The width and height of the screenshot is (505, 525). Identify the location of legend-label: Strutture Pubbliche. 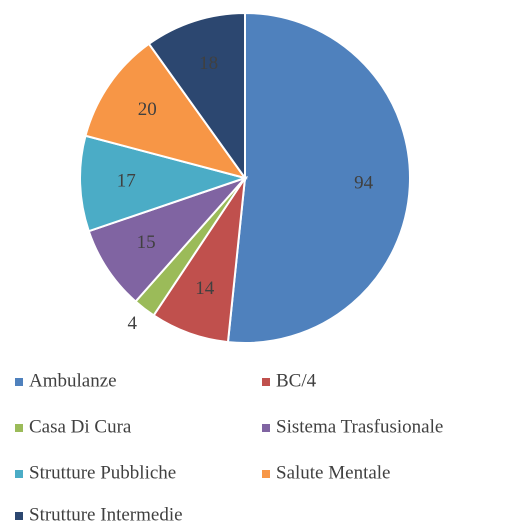
(102, 472).